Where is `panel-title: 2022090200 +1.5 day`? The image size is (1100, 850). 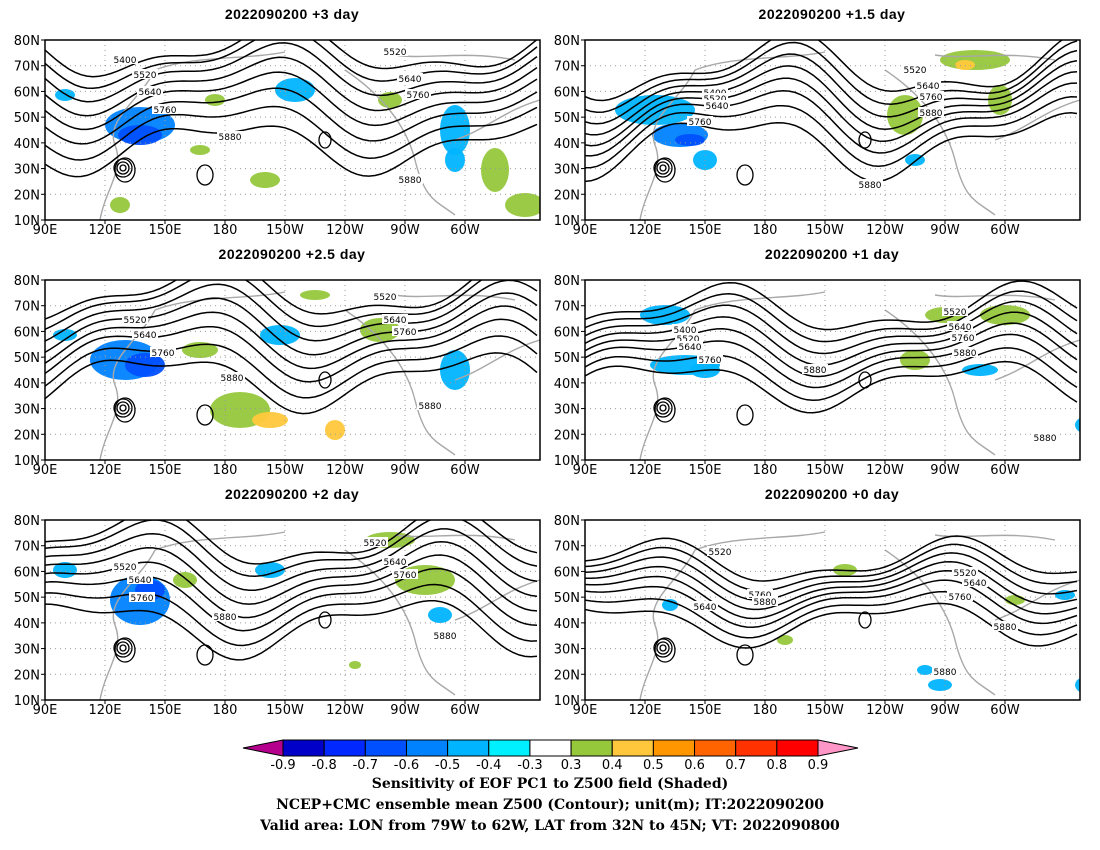 panel-title: 2022090200 +1.5 day is located at coordinates (832, 14).